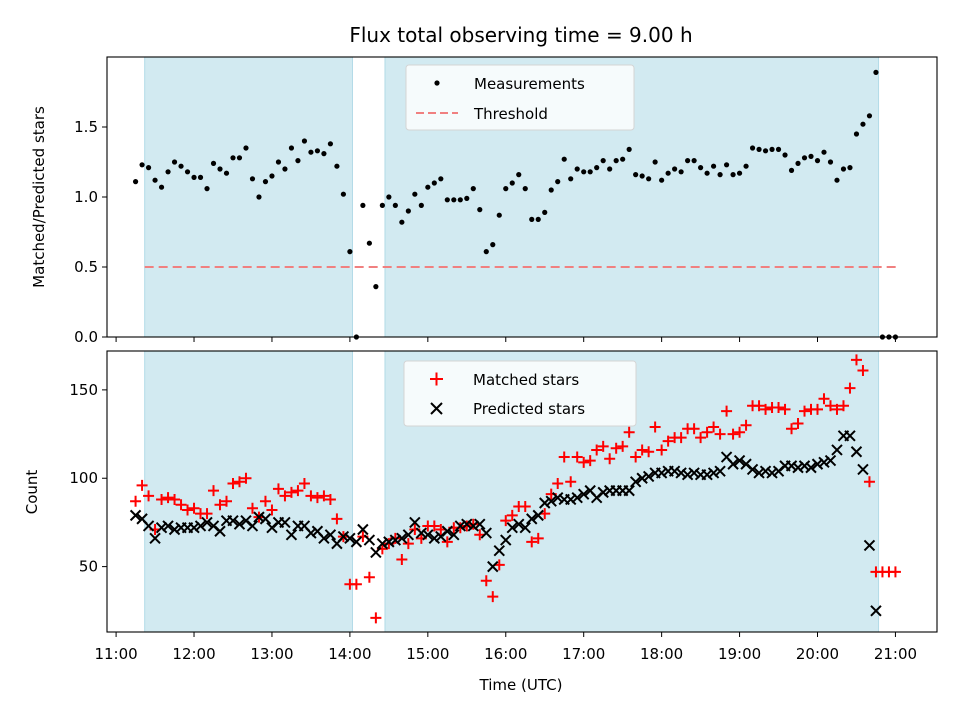 This screenshot has width=960, height=720. Describe the element at coordinates (193, 654) in the screenshot. I see `x-tick-label: 12:00` at that location.